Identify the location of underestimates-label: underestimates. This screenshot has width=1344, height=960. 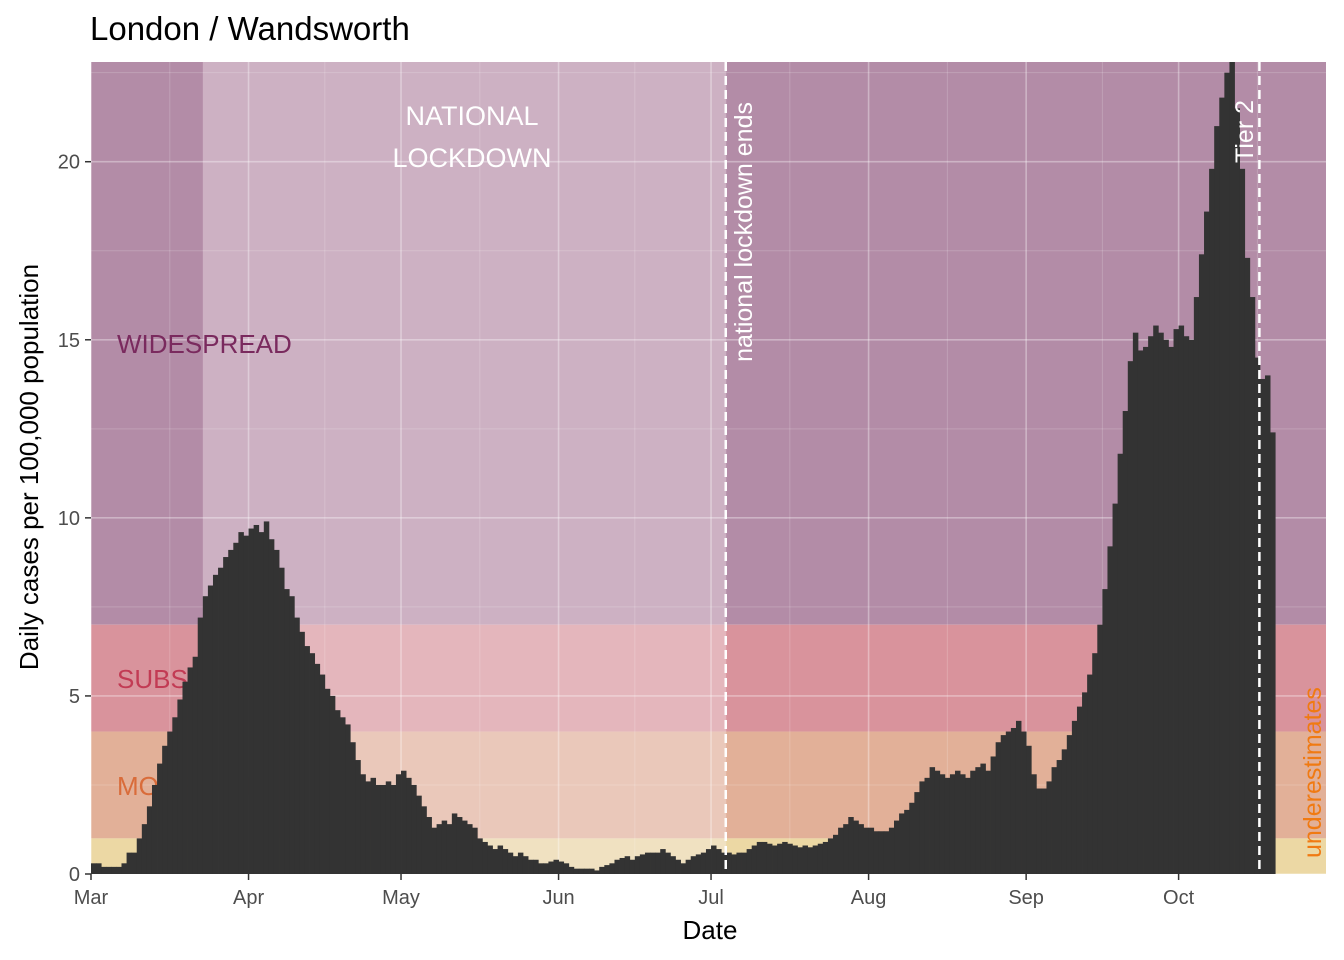
(1313, 772).